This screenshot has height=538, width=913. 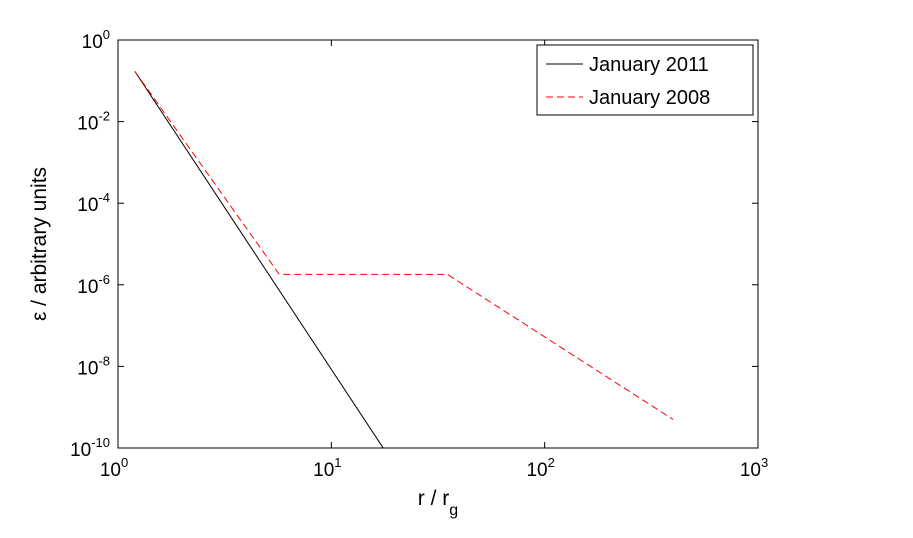 What do you see at coordinates (39, 244) in the screenshot?
I see `y-axis-label: ε / arbitrary units` at bounding box center [39, 244].